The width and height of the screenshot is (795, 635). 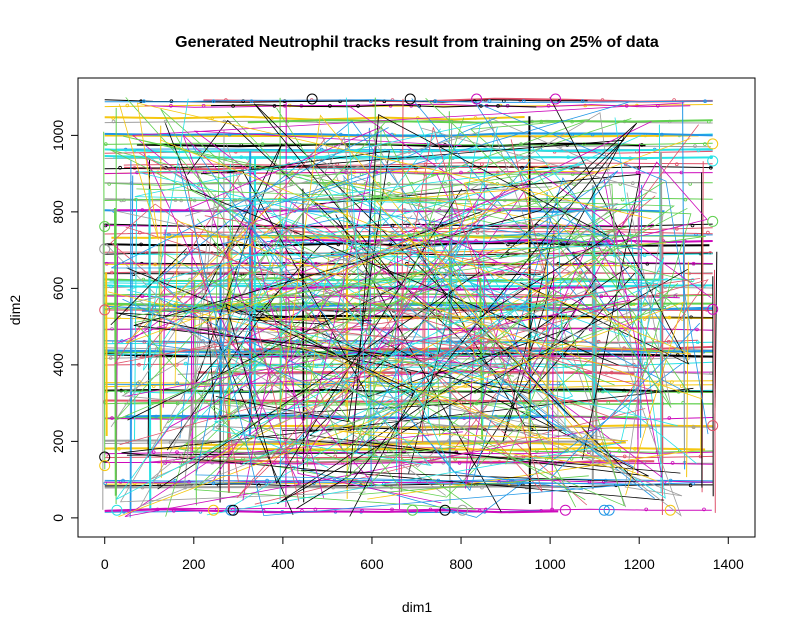 I want to click on x-tick-label: 1000, so click(x=550, y=564).